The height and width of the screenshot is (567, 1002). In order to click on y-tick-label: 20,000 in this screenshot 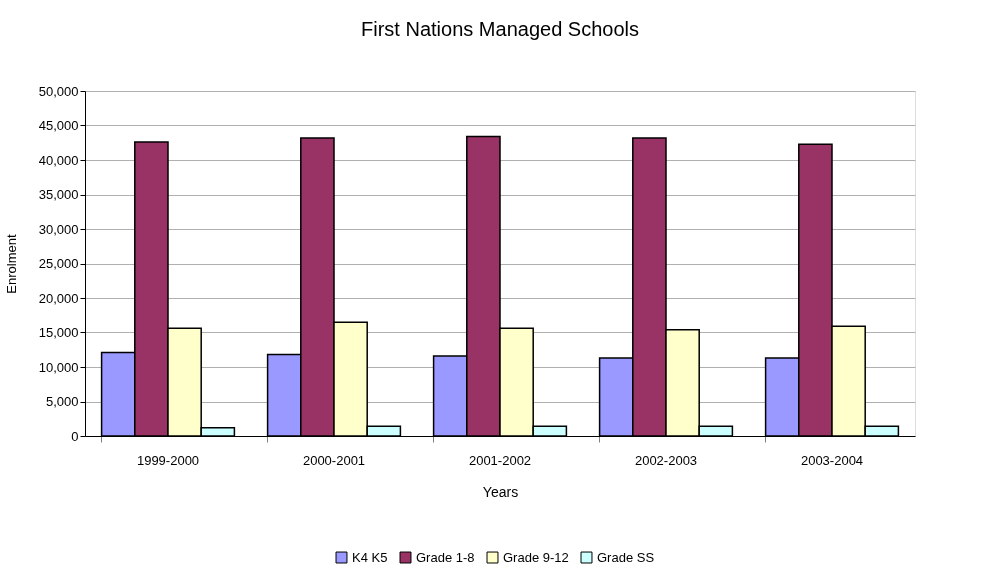, I will do `click(58, 298)`.